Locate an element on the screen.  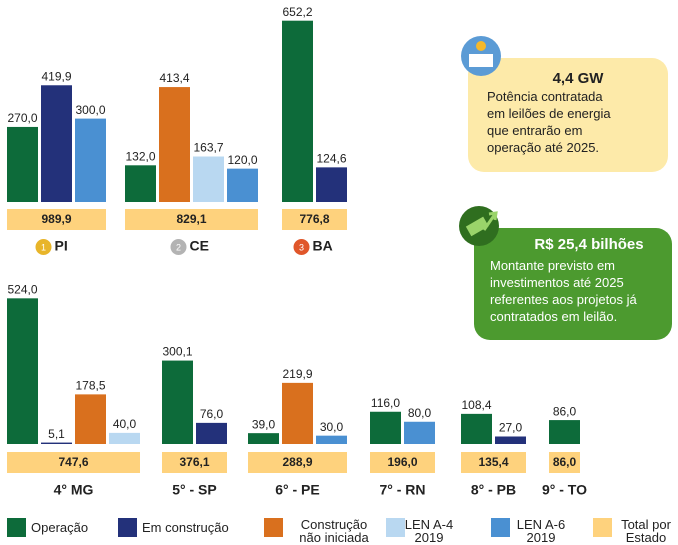
total-label: 989,9 is located at coordinates (56, 219).